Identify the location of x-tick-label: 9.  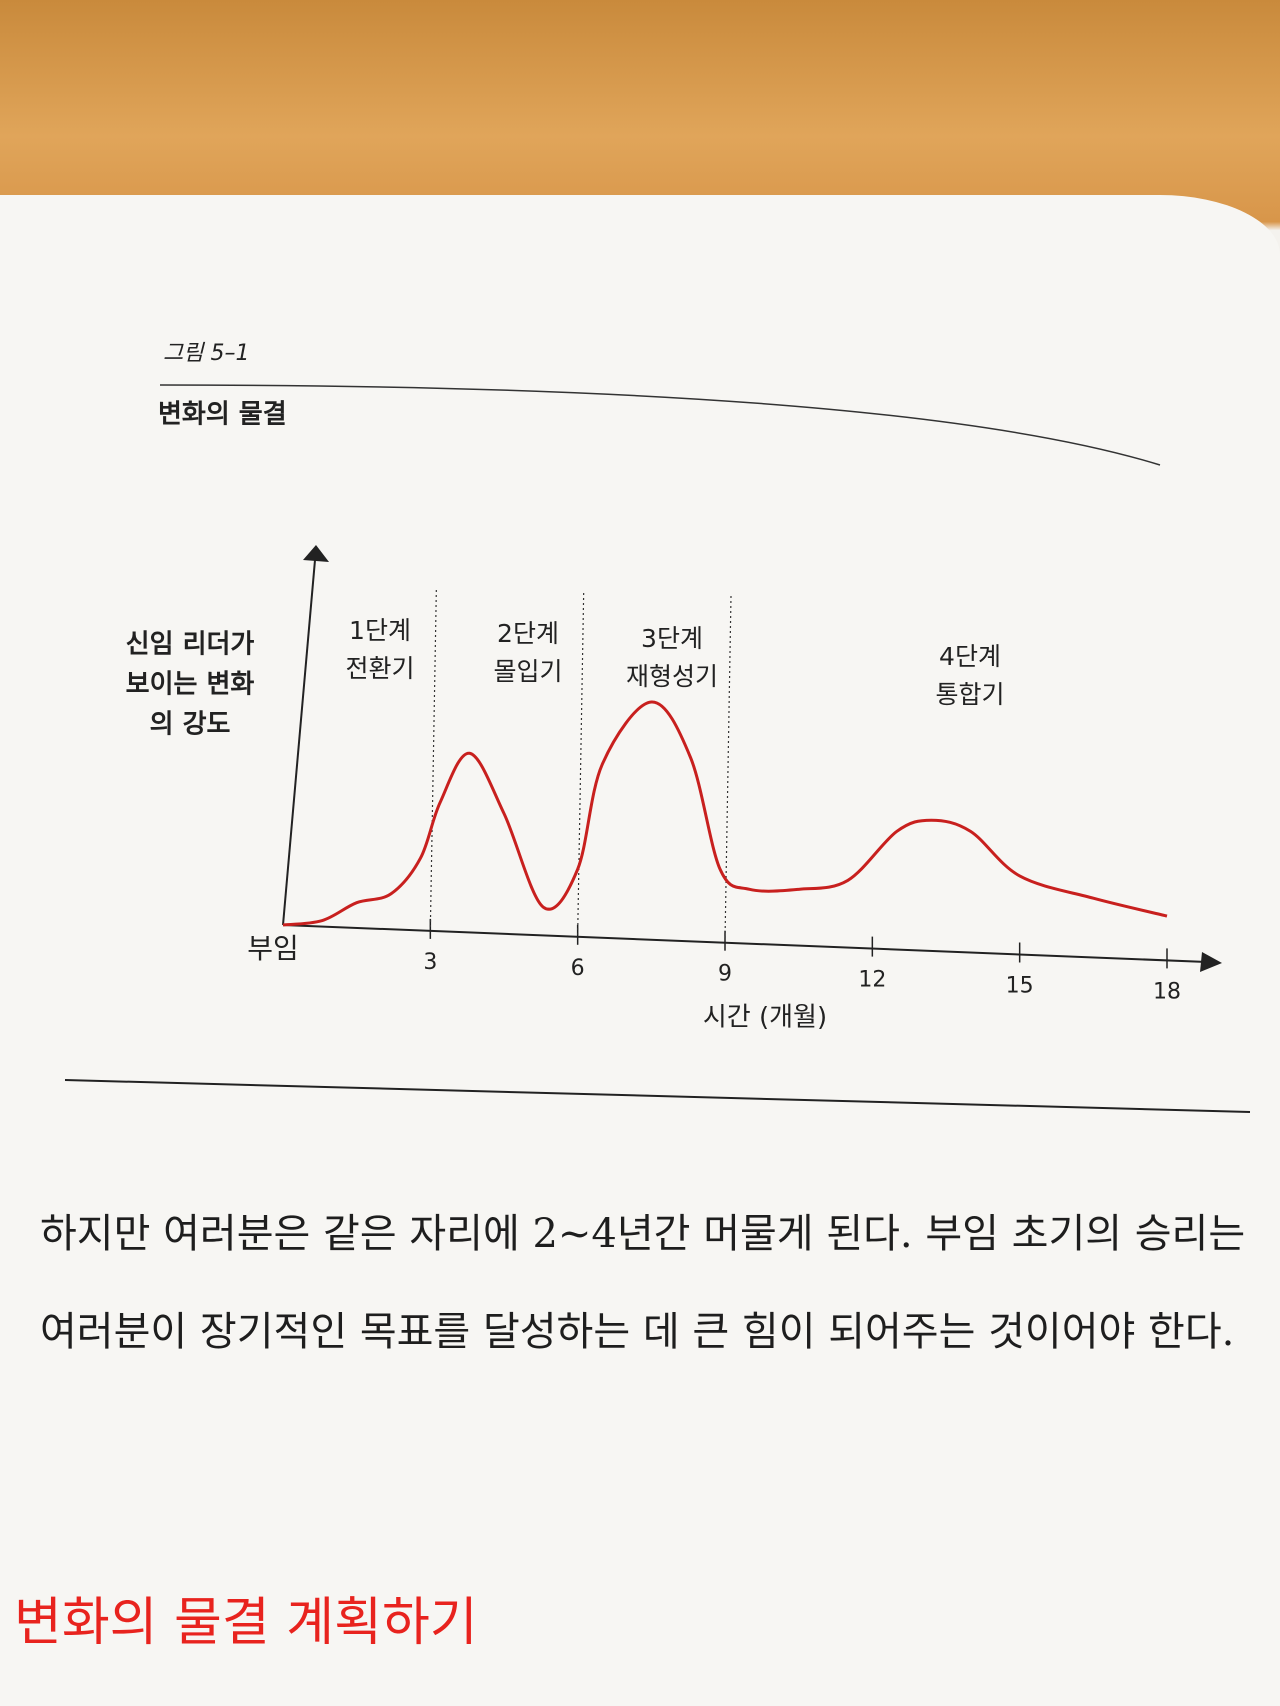
(725, 974).